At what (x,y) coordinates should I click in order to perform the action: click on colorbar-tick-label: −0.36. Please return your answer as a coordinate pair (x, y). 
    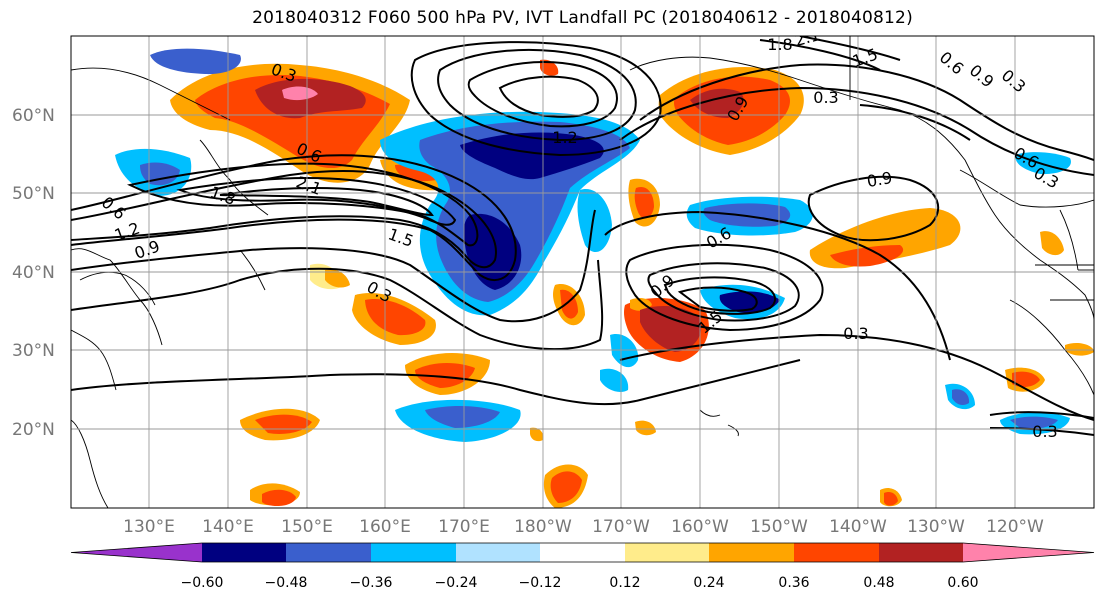
    Looking at the image, I should click on (371, 583).